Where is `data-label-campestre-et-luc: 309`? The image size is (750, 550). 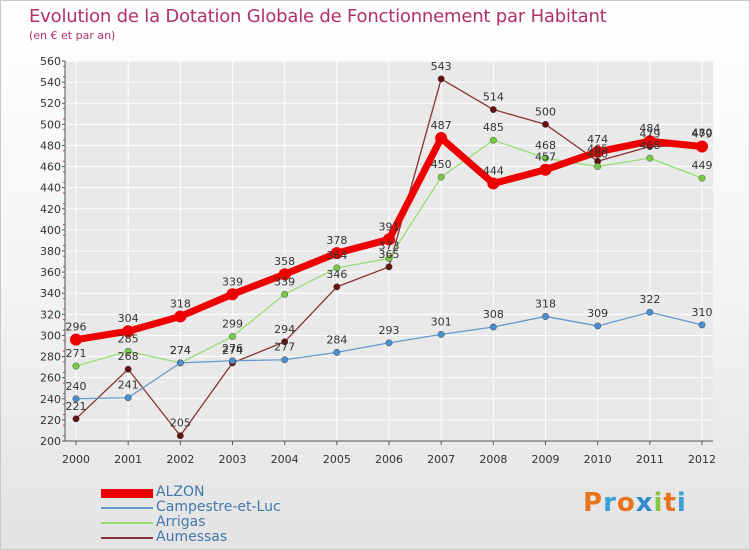
data-label-campestre-et-luc: 309 is located at coordinates (597, 313).